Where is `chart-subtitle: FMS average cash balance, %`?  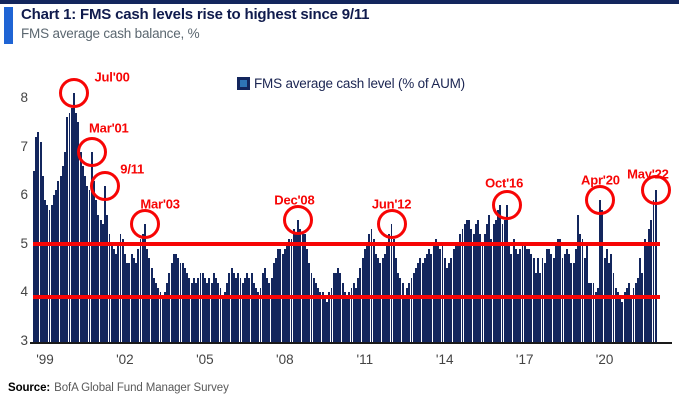 chart-subtitle: FMS average cash balance, % is located at coordinates (110, 33).